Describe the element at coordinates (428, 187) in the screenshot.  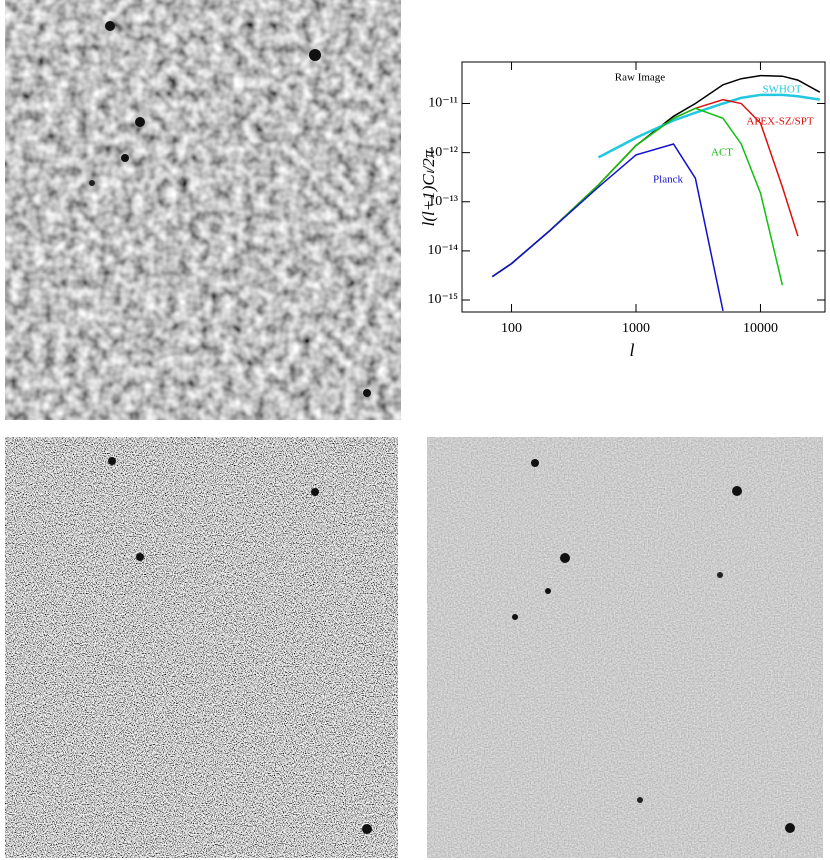
I see `y-axis-label: l(l+1)Cₗ/2π` at that location.